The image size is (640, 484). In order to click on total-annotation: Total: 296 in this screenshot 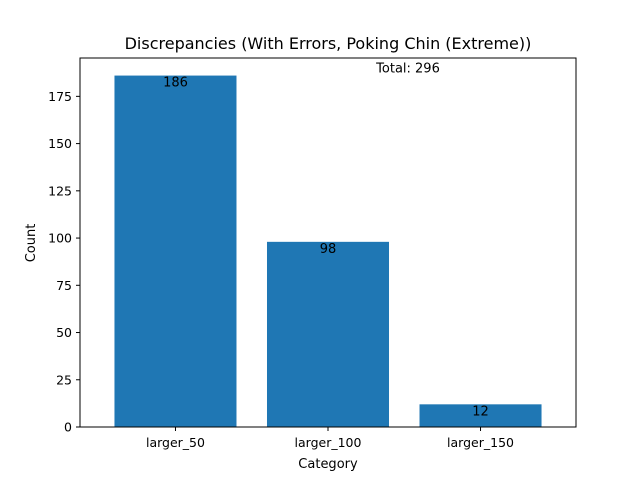, I will do `click(407, 69)`.